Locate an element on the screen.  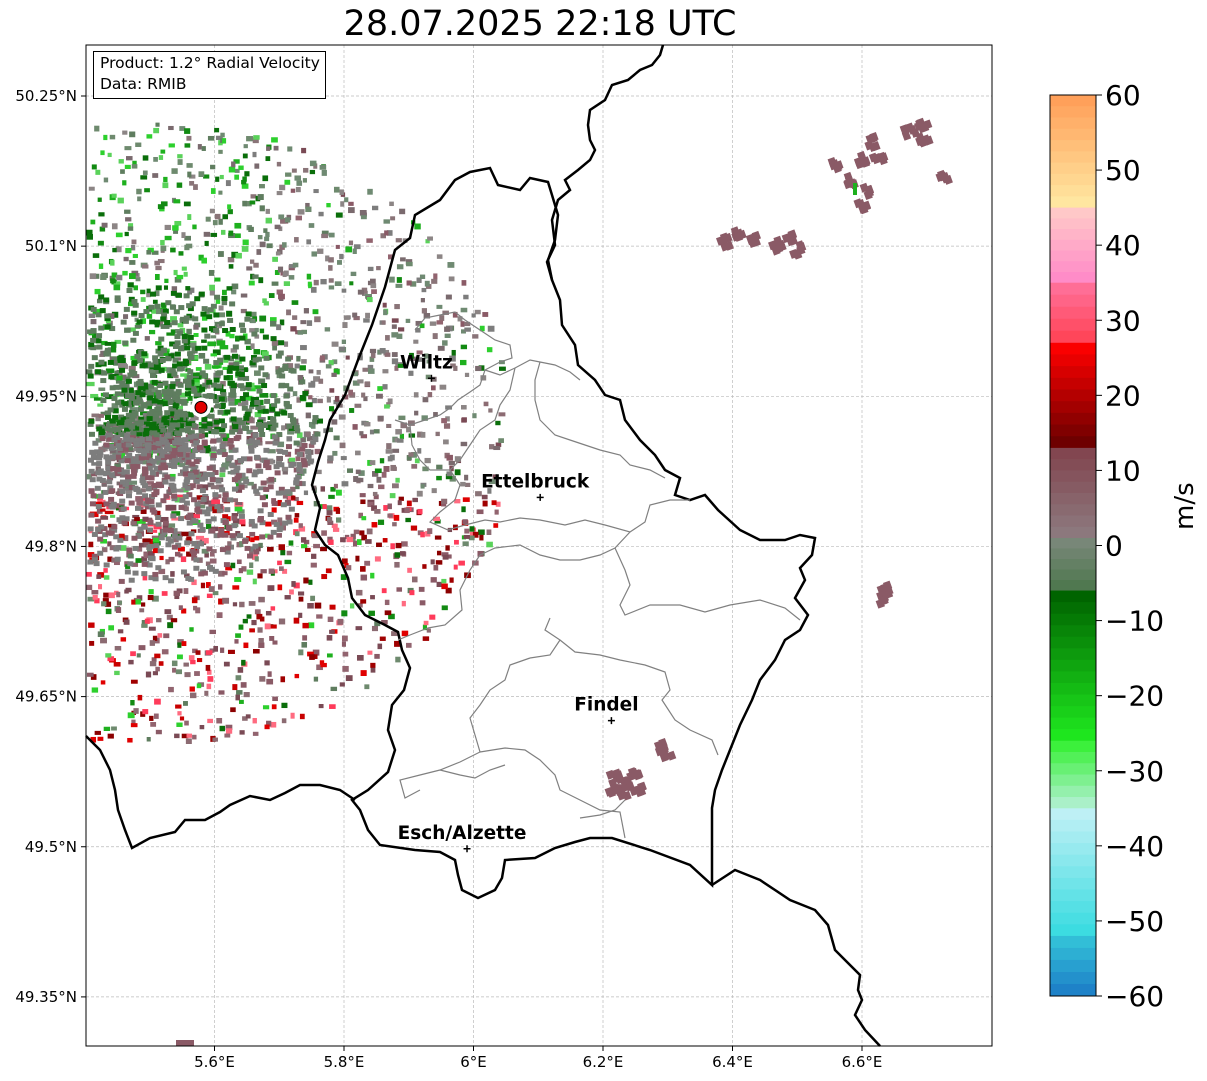
lon-tick-label: 5.6°E is located at coordinates (214, 1062).